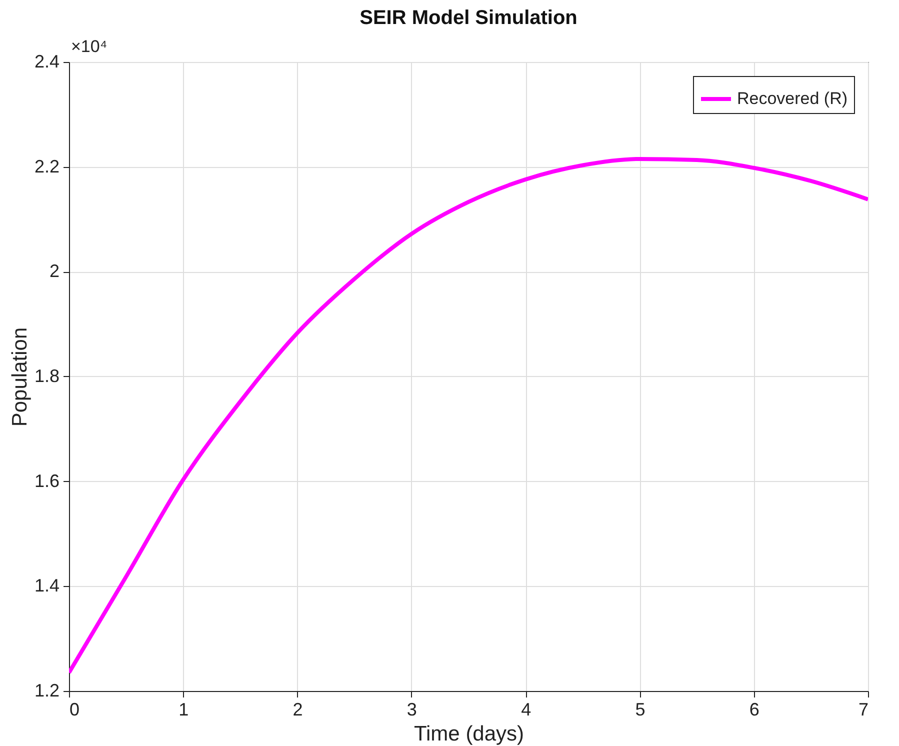 The width and height of the screenshot is (899, 746). What do you see at coordinates (792, 98) in the screenshot?
I see `legend-label: Recovered (R)` at bounding box center [792, 98].